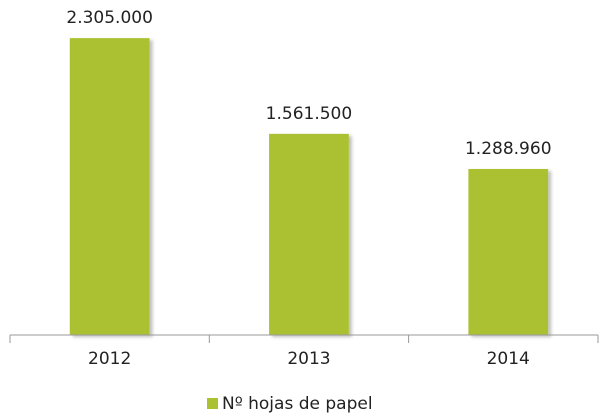 The image size is (601, 419). Describe the element at coordinates (297, 404) in the screenshot. I see `legend-label: Nº hojas de papel` at that location.